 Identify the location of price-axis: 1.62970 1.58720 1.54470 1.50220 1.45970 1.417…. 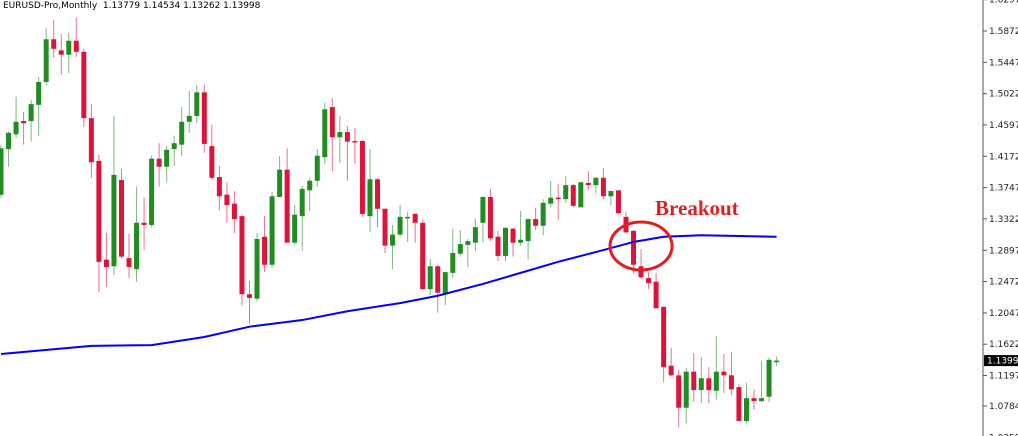
(1000, 218).